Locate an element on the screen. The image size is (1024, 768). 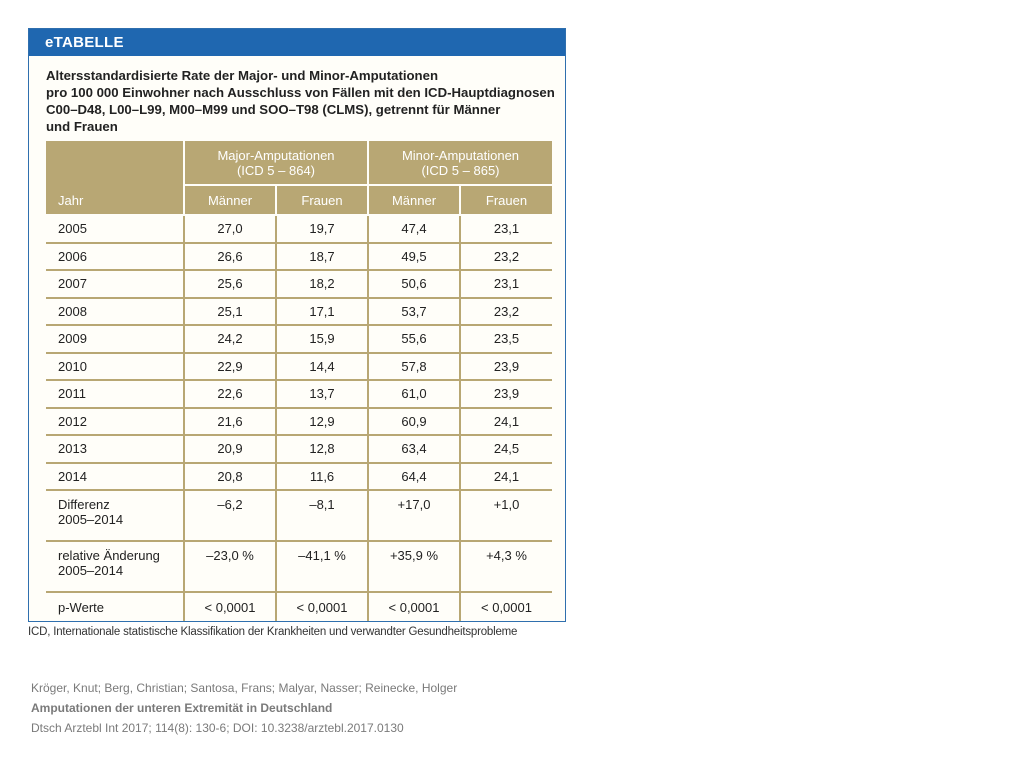
table-cell: 17,1 is located at coordinates (322, 311).